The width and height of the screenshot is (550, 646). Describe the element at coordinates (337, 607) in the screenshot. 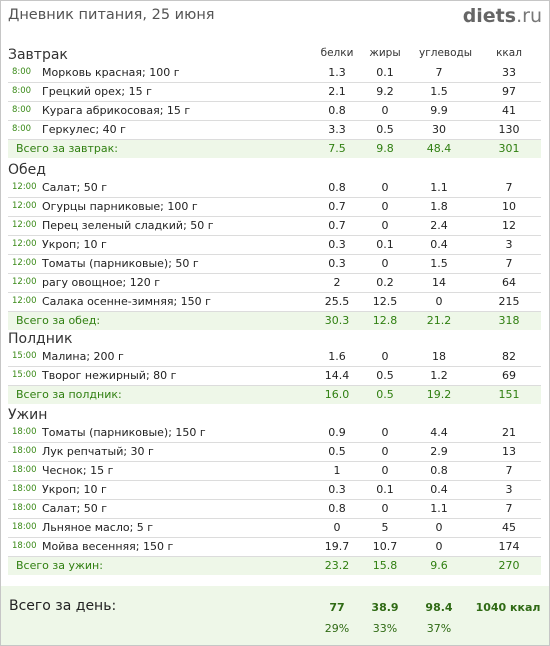

I see `day-protein: 77` at that location.